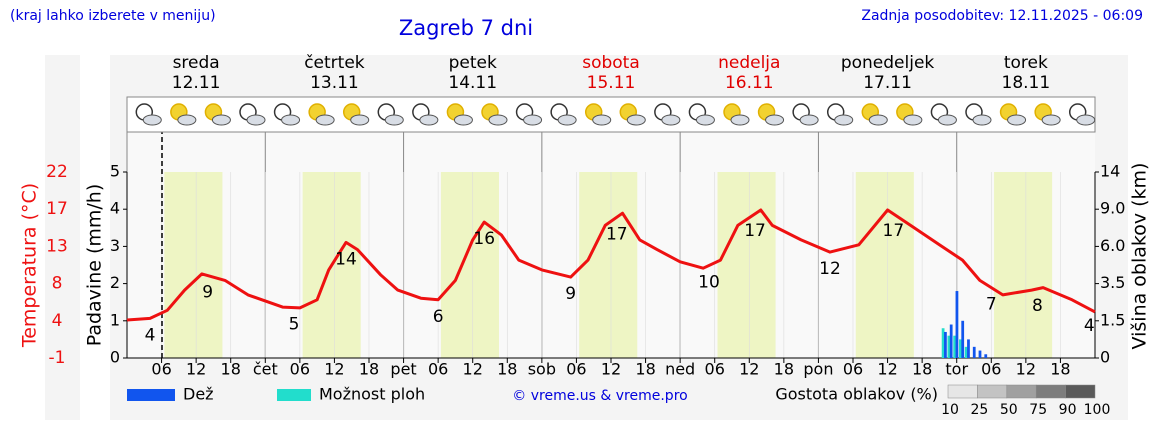 The height and width of the screenshot is (447, 1152). Describe the element at coordinates (294, 325) in the screenshot. I see `temp-annotation: 5` at that location.